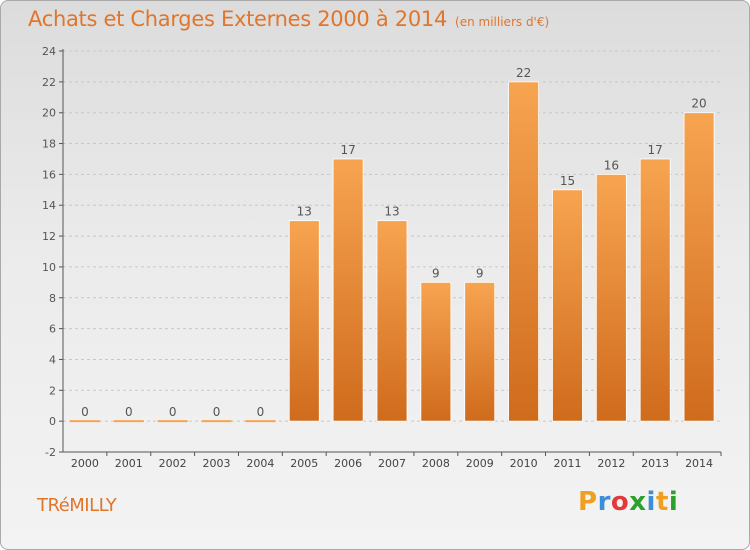  What do you see at coordinates (304, 321) in the screenshot?
I see `bar-2005` at bounding box center [304, 321].